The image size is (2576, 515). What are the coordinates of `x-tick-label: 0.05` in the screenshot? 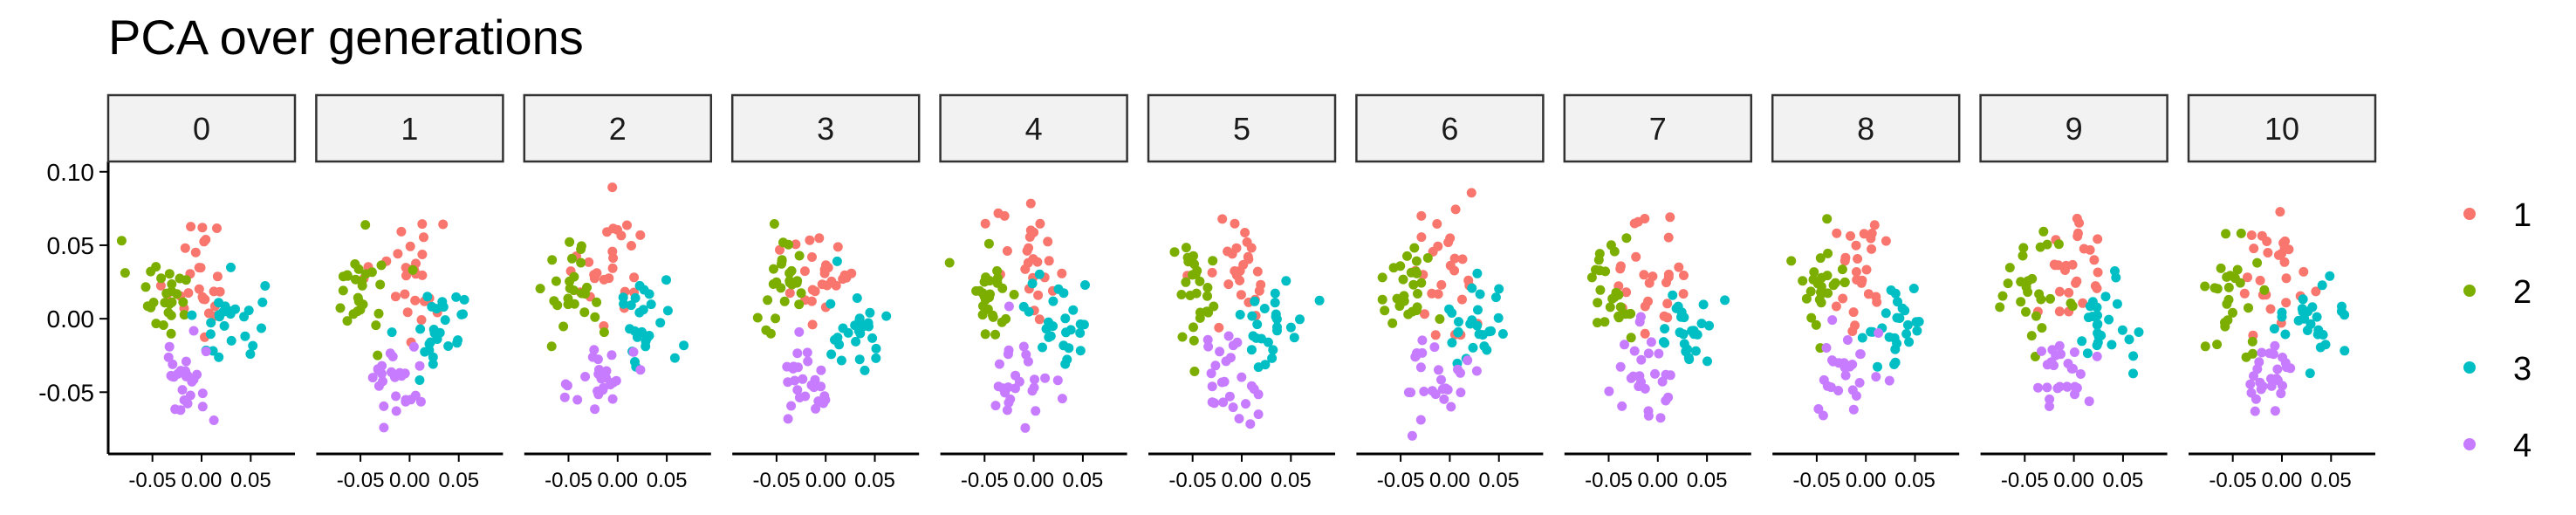 It's located at (251, 480).